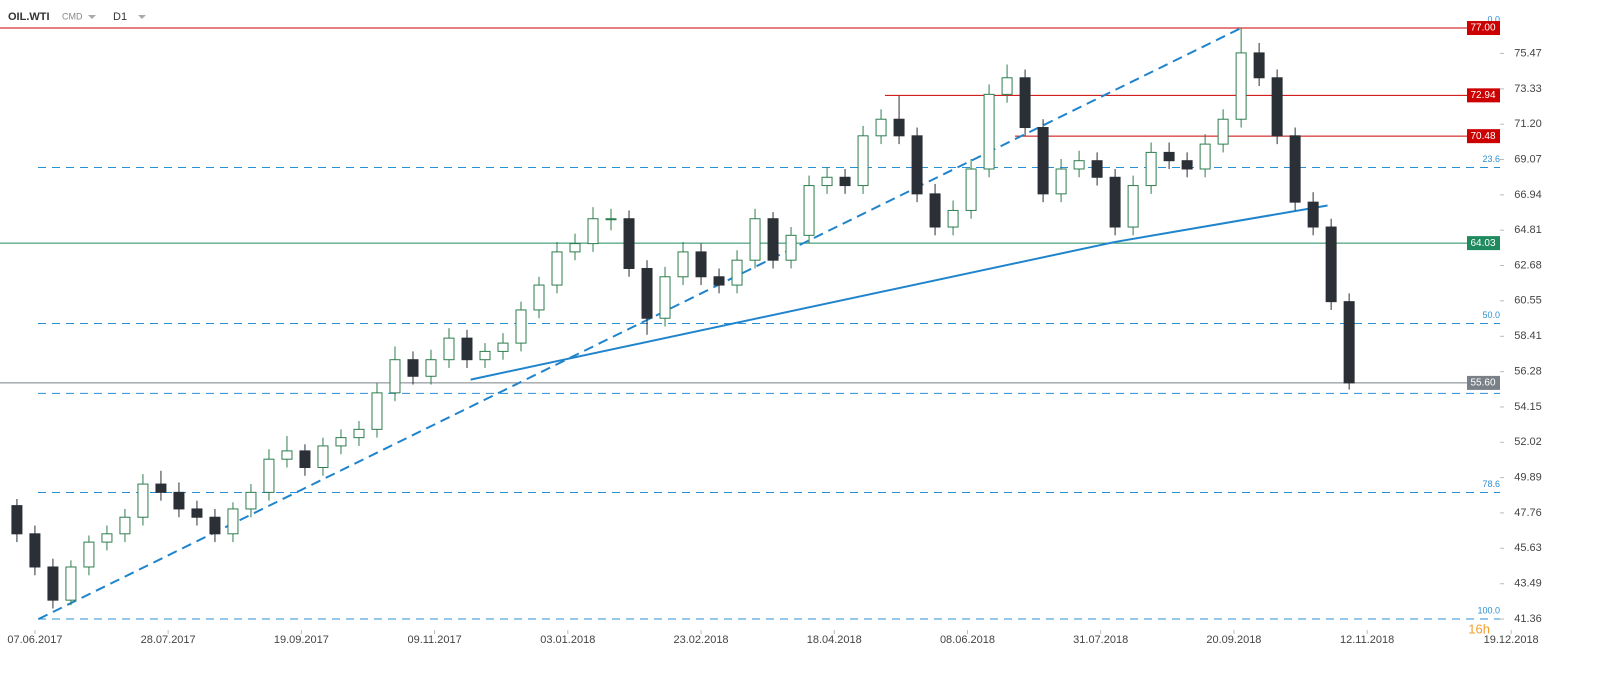 The width and height of the screenshot is (1610, 675). I want to click on y-tick-label: 43.49, so click(1528, 584).